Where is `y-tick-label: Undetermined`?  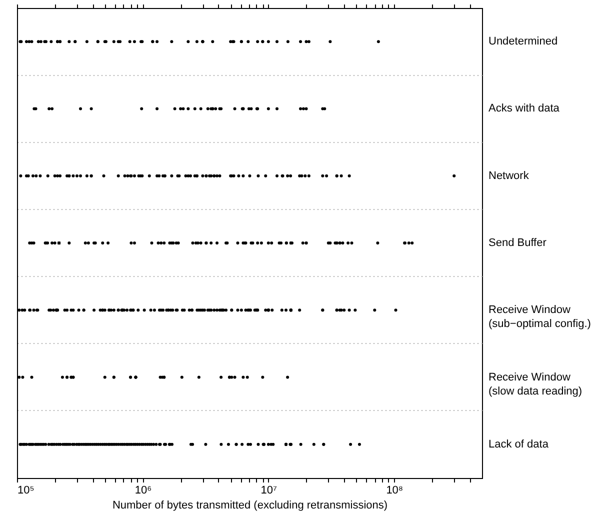
y-tick-label: Undetermined is located at coordinates (523, 42).